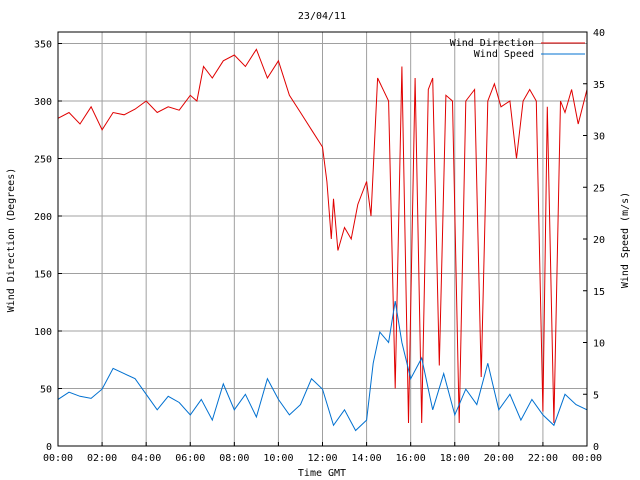 The height and width of the screenshot is (480, 640). Describe the element at coordinates (234, 458) in the screenshot. I see `x-tick-label-4: 08:00` at that location.